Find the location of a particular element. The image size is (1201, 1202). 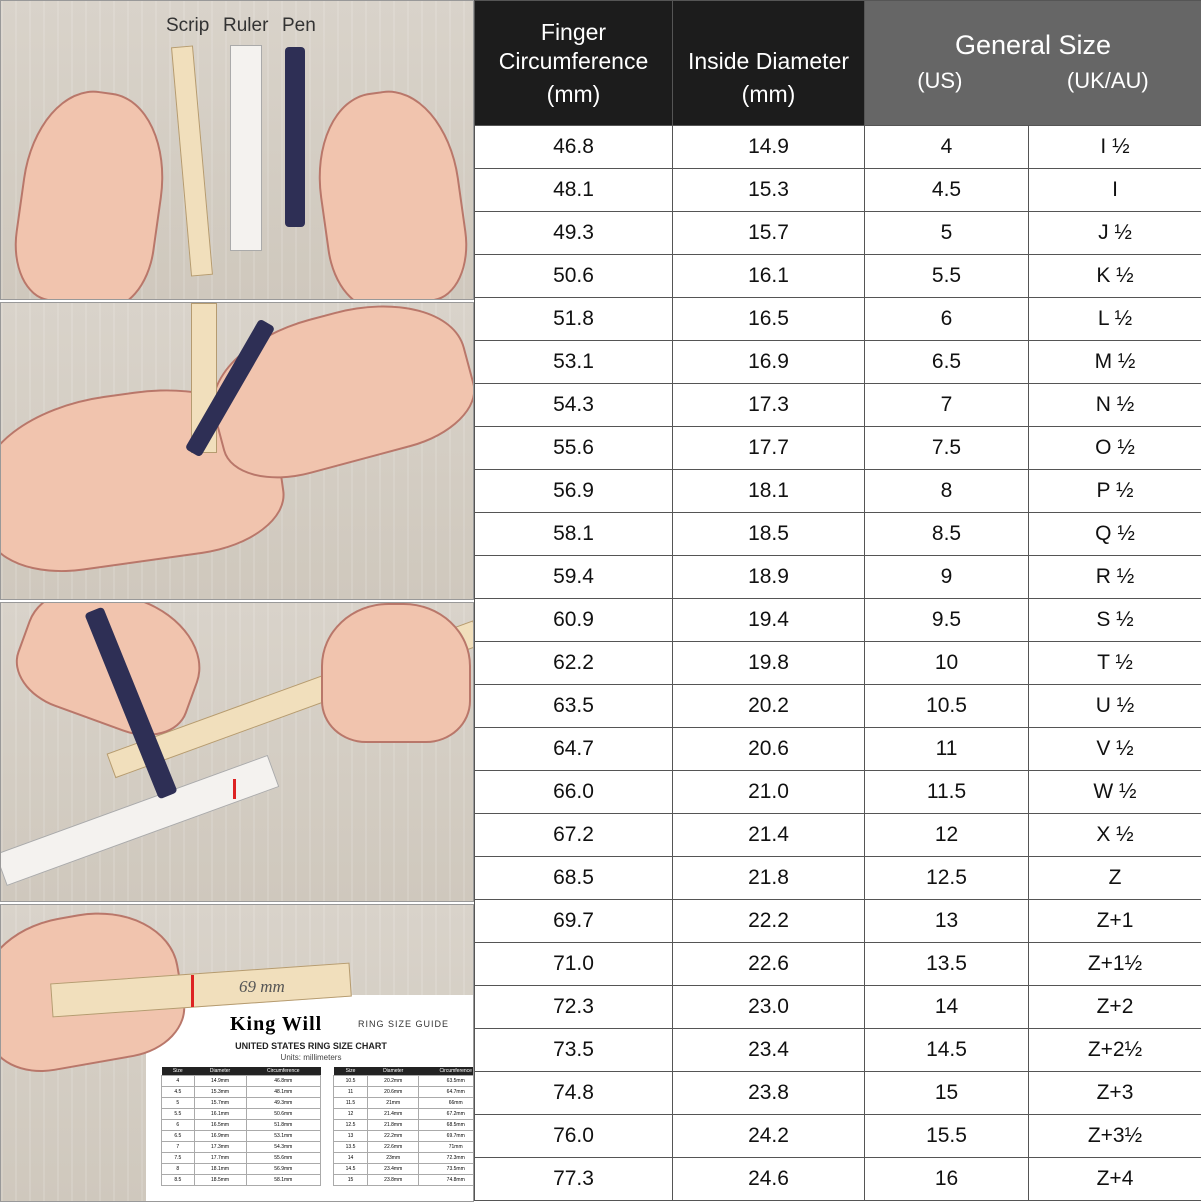

uk-au-size-cell: V ½ is located at coordinates (1114, 749).